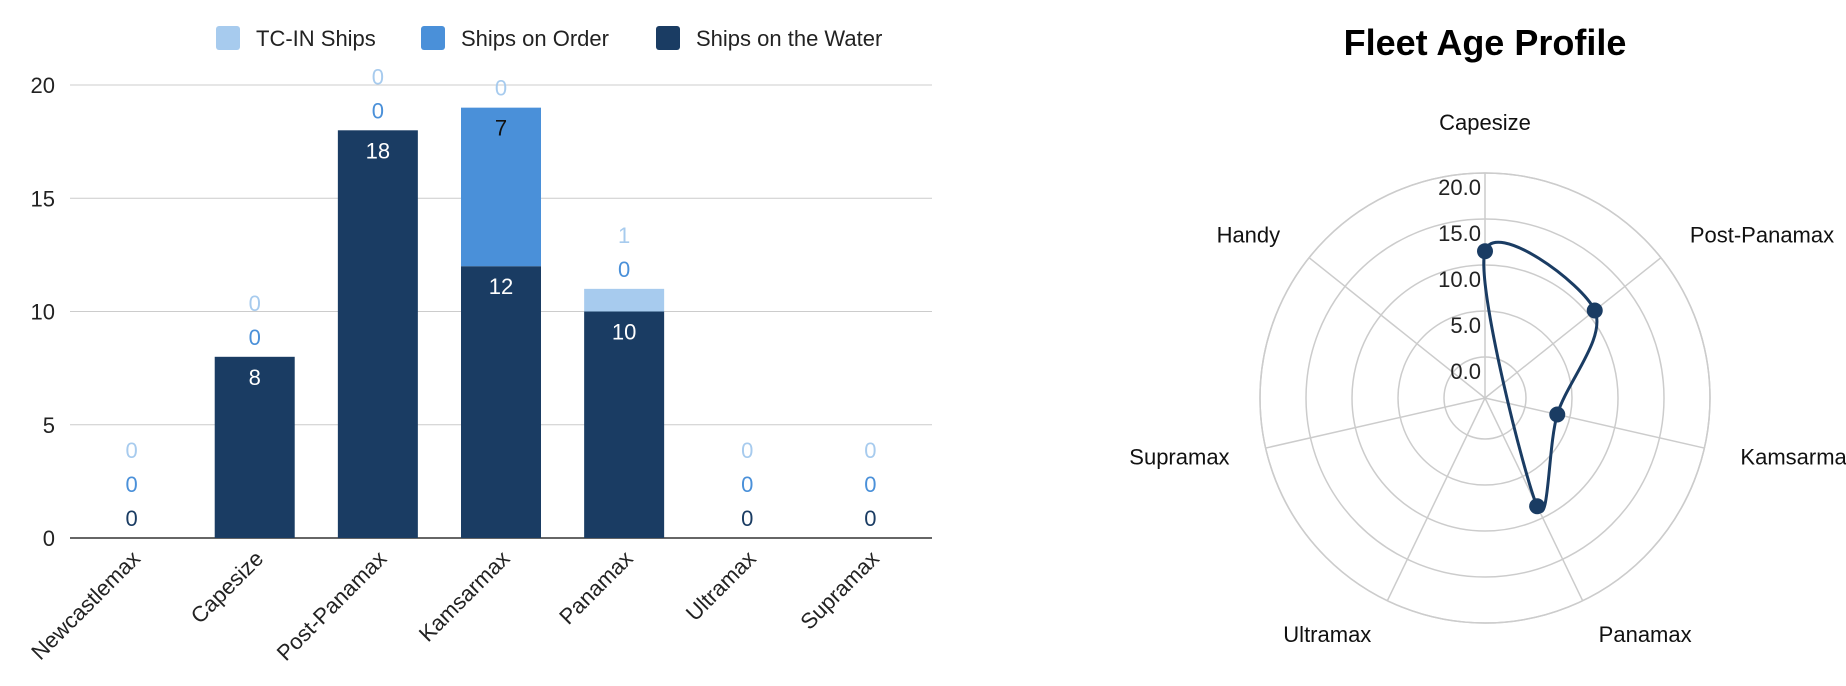  I want to click on data-label-ships-on-the-water-capesize: 8, so click(255, 377).